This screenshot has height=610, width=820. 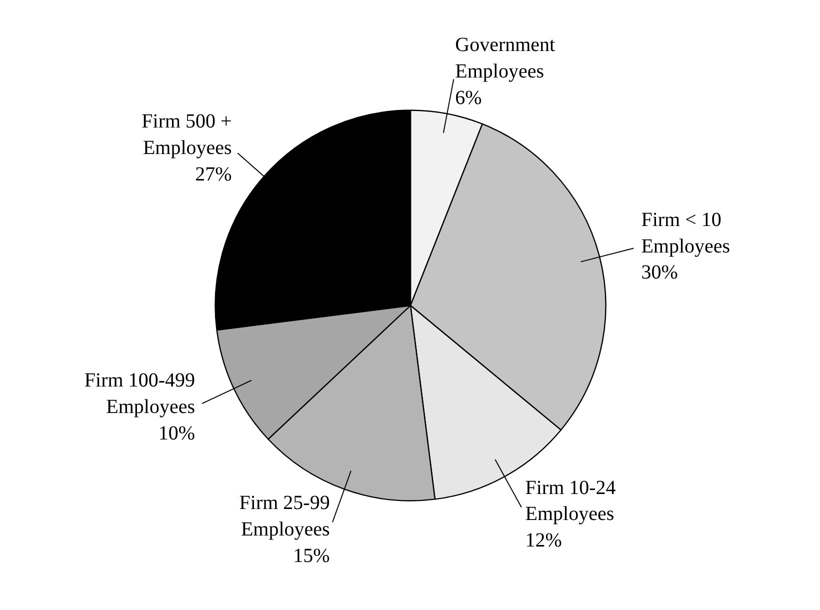 What do you see at coordinates (468, 97) in the screenshot?
I see `data-label: 6%` at bounding box center [468, 97].